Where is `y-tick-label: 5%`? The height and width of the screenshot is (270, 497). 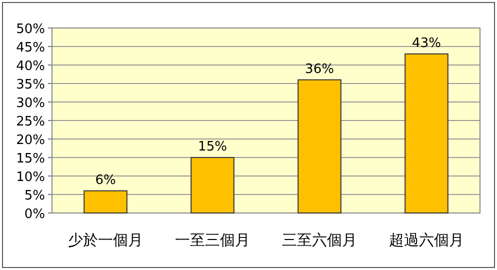 y-tick-label: 5% is located at coordinates (34, 196).